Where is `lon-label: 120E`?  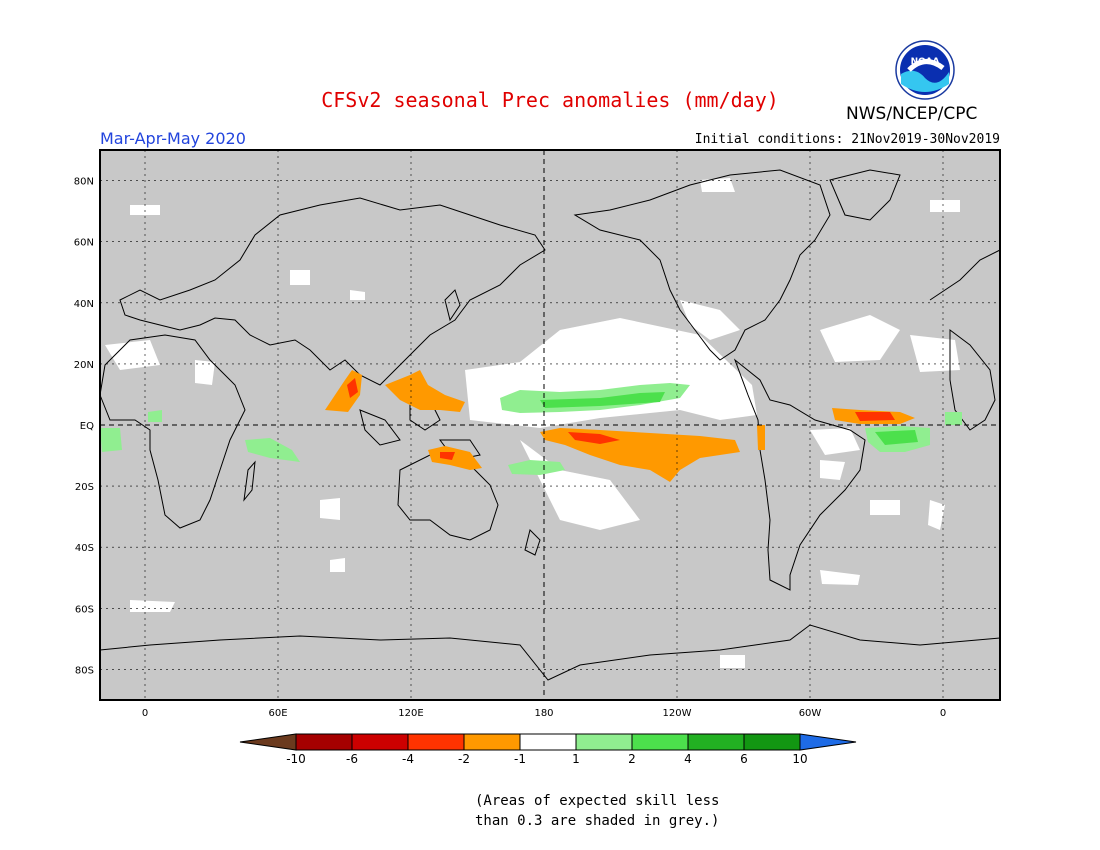
lon-label: 120E is located at coordinates (410, 713).